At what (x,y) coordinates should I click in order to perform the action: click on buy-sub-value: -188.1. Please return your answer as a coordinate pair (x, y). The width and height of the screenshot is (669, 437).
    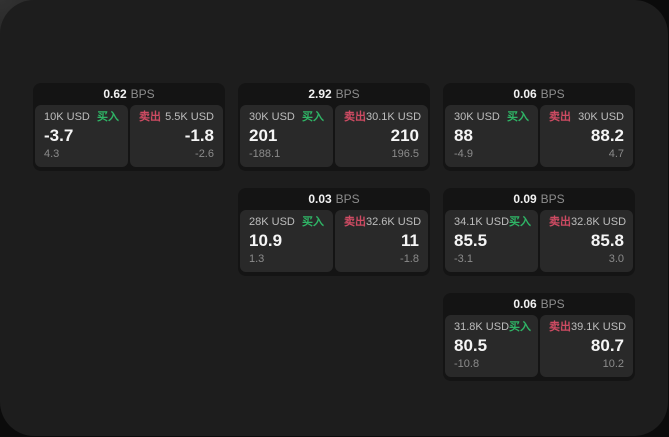
    Looking at the image, I should click on (265, 154).